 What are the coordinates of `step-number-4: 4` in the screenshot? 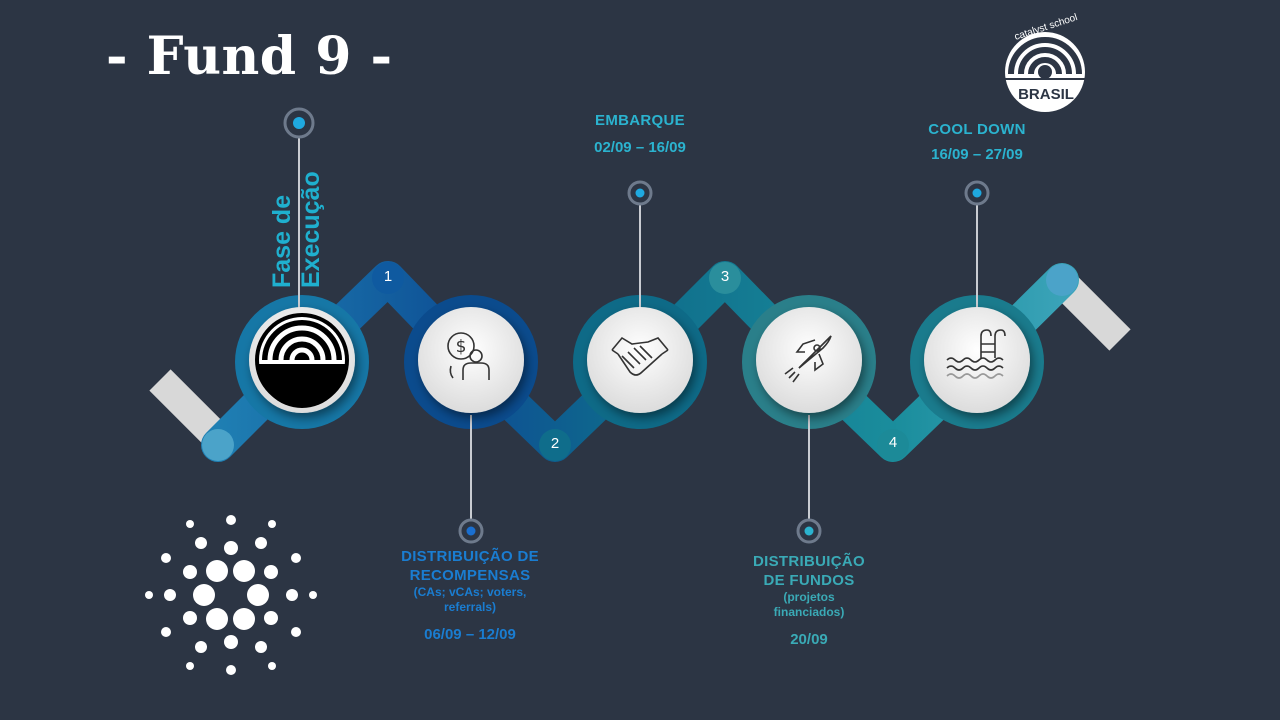 It's located at (893, 442).